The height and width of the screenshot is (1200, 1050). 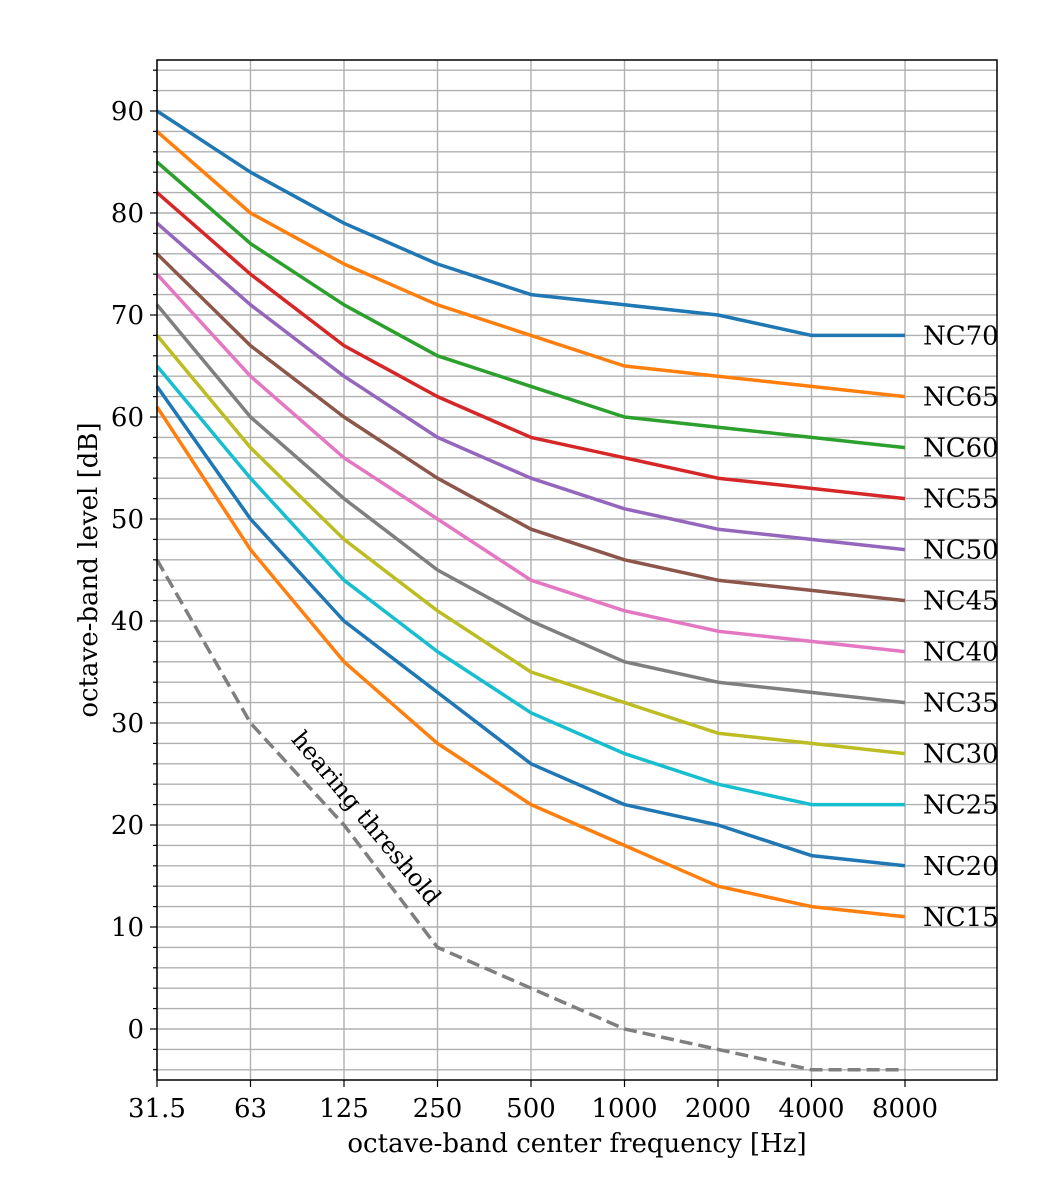 What do you see at coordinates (344, 1109) in the screenshot?
I see `x-tick-label: 125` at bounding box center [344, 1109].